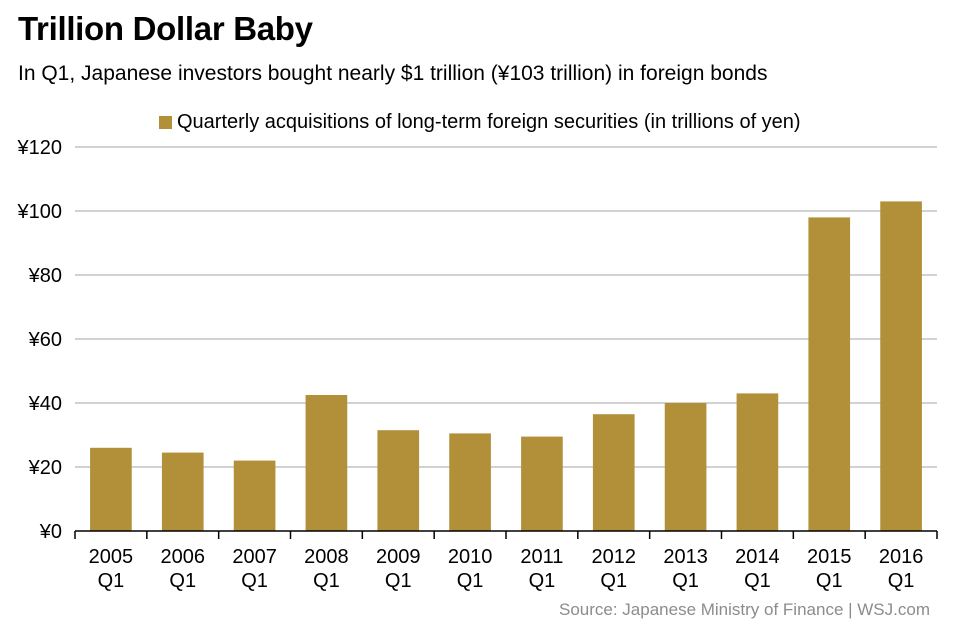 The width and height of the screenshot is (959, 639). What do you see at coordinates (45, 404) in the screenshot?
I see `y-tick-label: ¥40` at bounding box center [45, 404].